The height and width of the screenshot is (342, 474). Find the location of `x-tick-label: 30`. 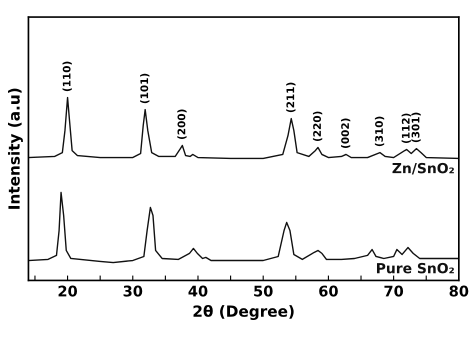

x-tick-label: 30 is located at coordinates (133, 291).